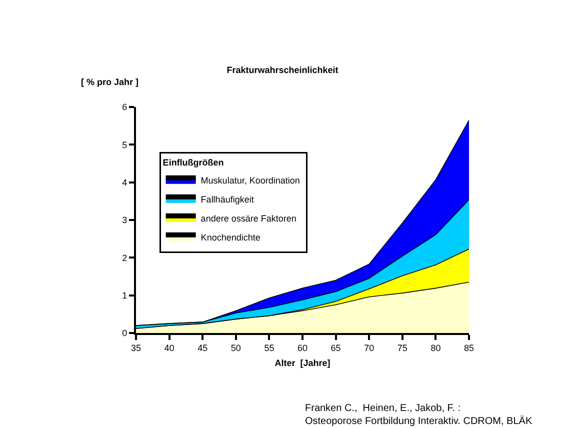 The height and width of the screenshot is (428, 565). Describe the element at coordinates (125, 220) in the screenshot. I see `y-tick-label: 3` at that location.